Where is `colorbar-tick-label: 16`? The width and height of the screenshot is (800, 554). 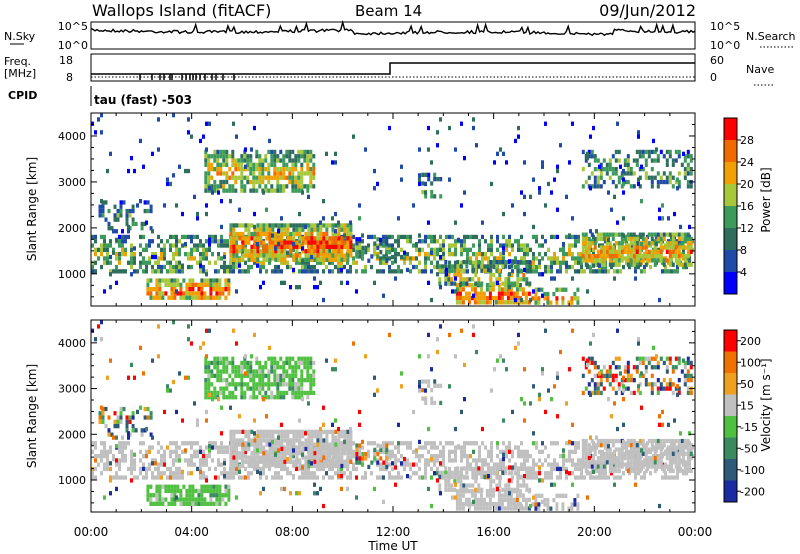
colorbar-tick-label: 16 is located at coordinates (747, 206).